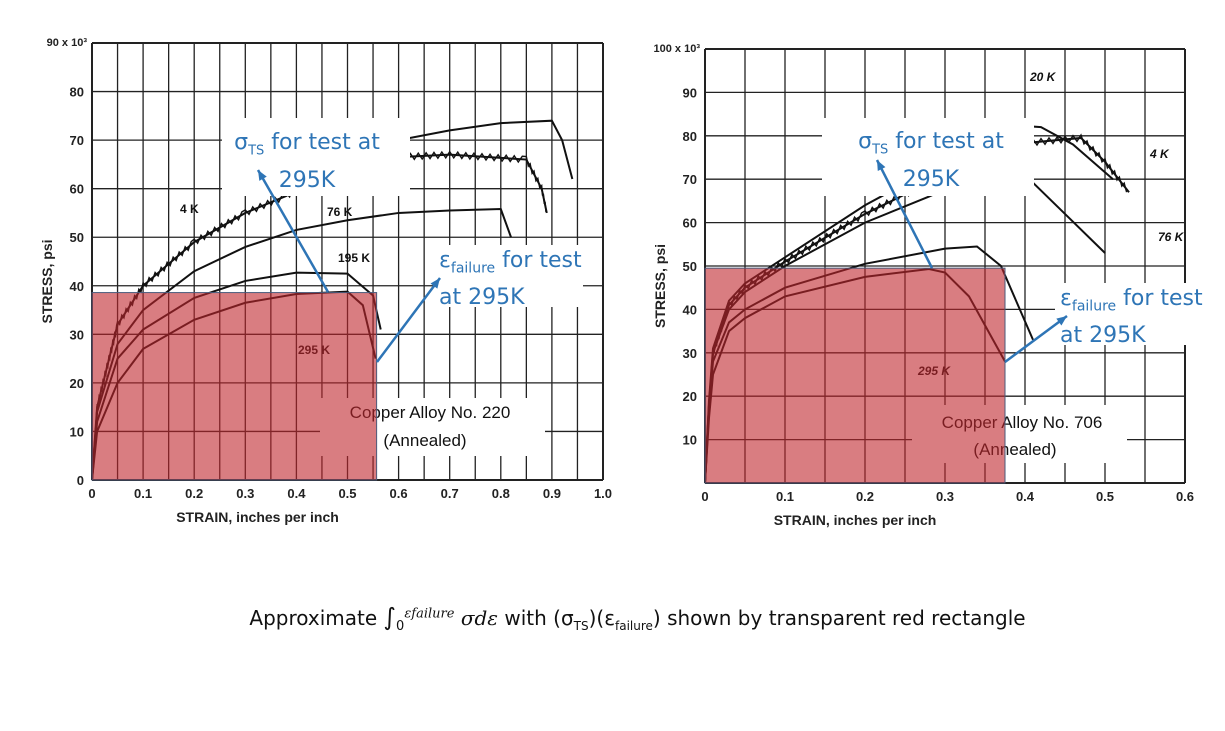 The image size is (1225, 731). What do you see at coordinates (690, 92) in the screenshot?
I see `y-tick-label: 90` at bounding box center [690, 92].